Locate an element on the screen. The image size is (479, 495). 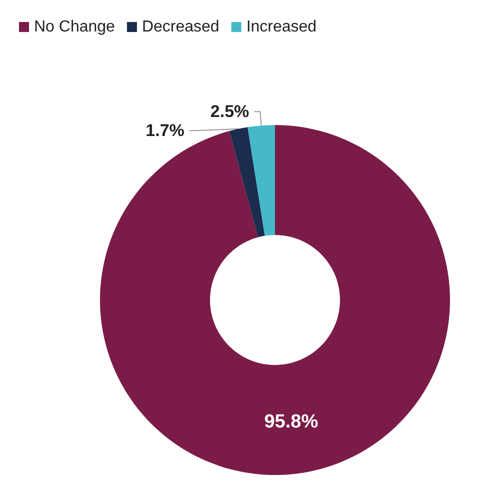
data-label: 1.7% is located at coordinates (165, 130).